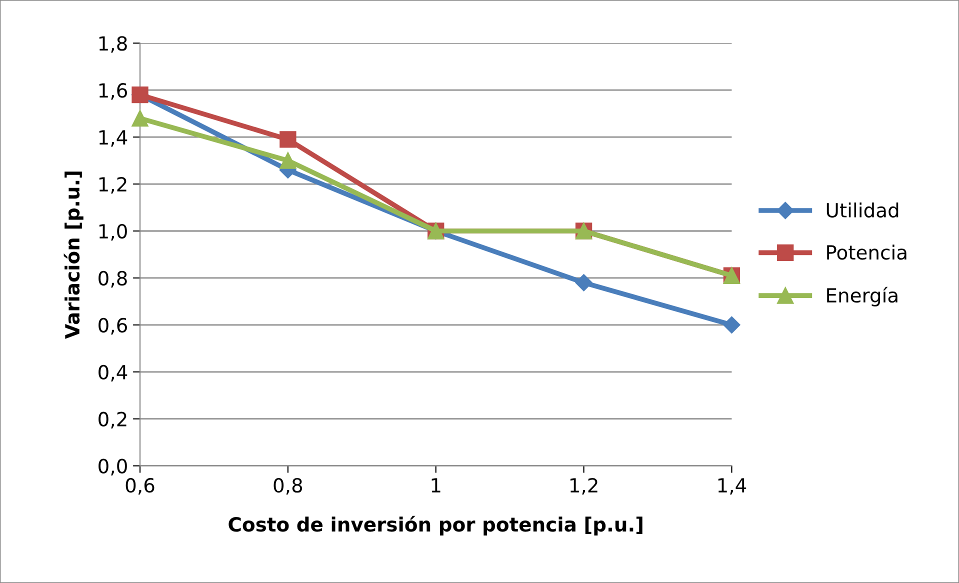 This screenshot has height=583, width=959. Describe the element at coordinates (866, 252) in the screenshot. I see `legend-label: Potencia` at that location.